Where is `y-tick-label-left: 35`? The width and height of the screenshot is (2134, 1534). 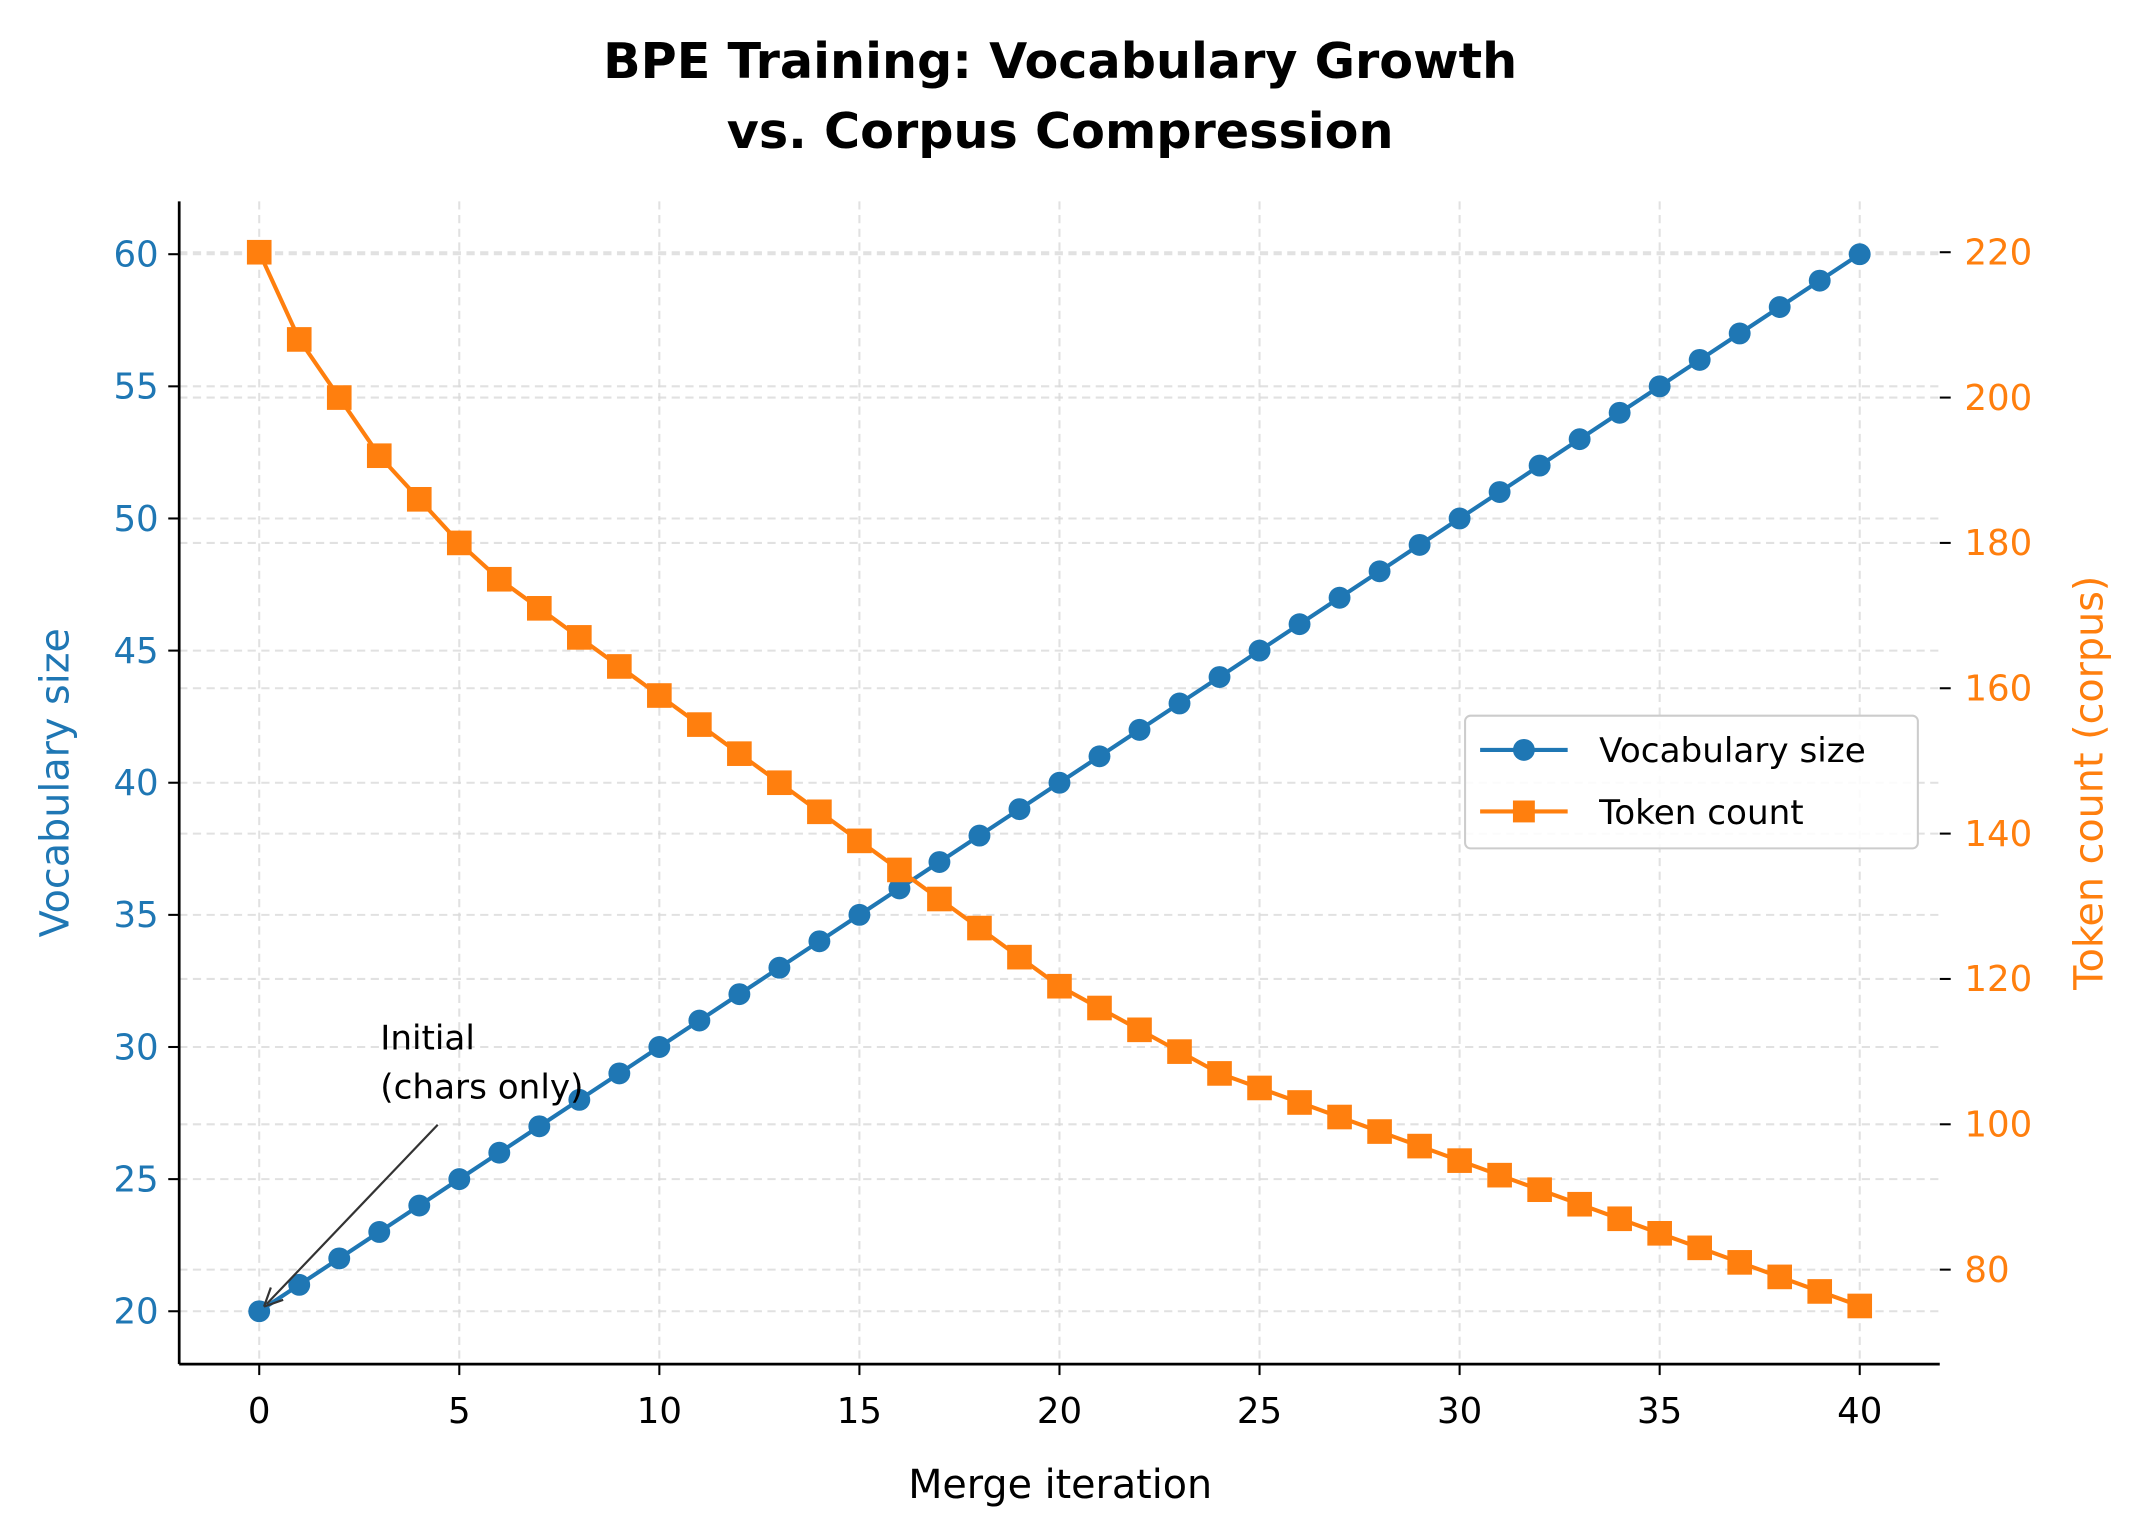 y-tick-label-left: 35 is located at coordinates (135, 915).